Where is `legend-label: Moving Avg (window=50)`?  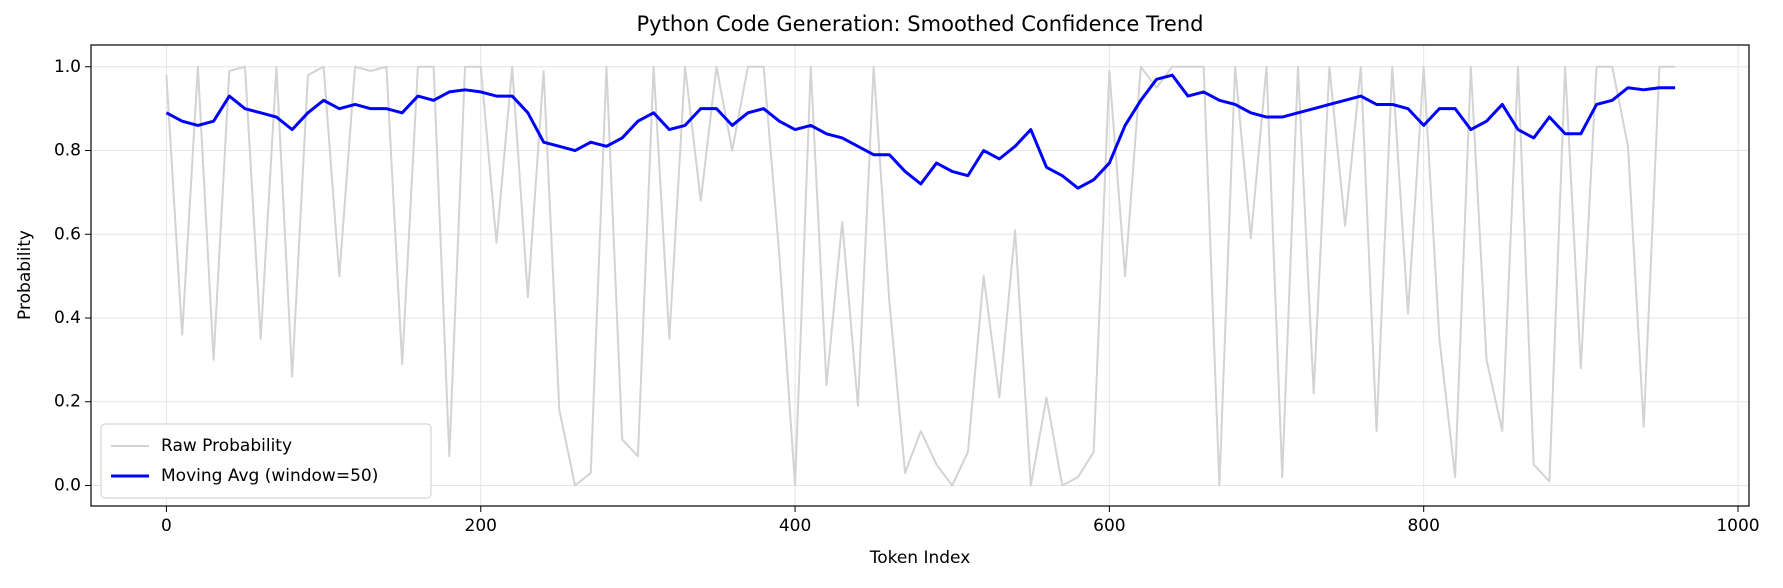 legend-label: Moving Avg (window=50) is located at coordinates (269, 476).